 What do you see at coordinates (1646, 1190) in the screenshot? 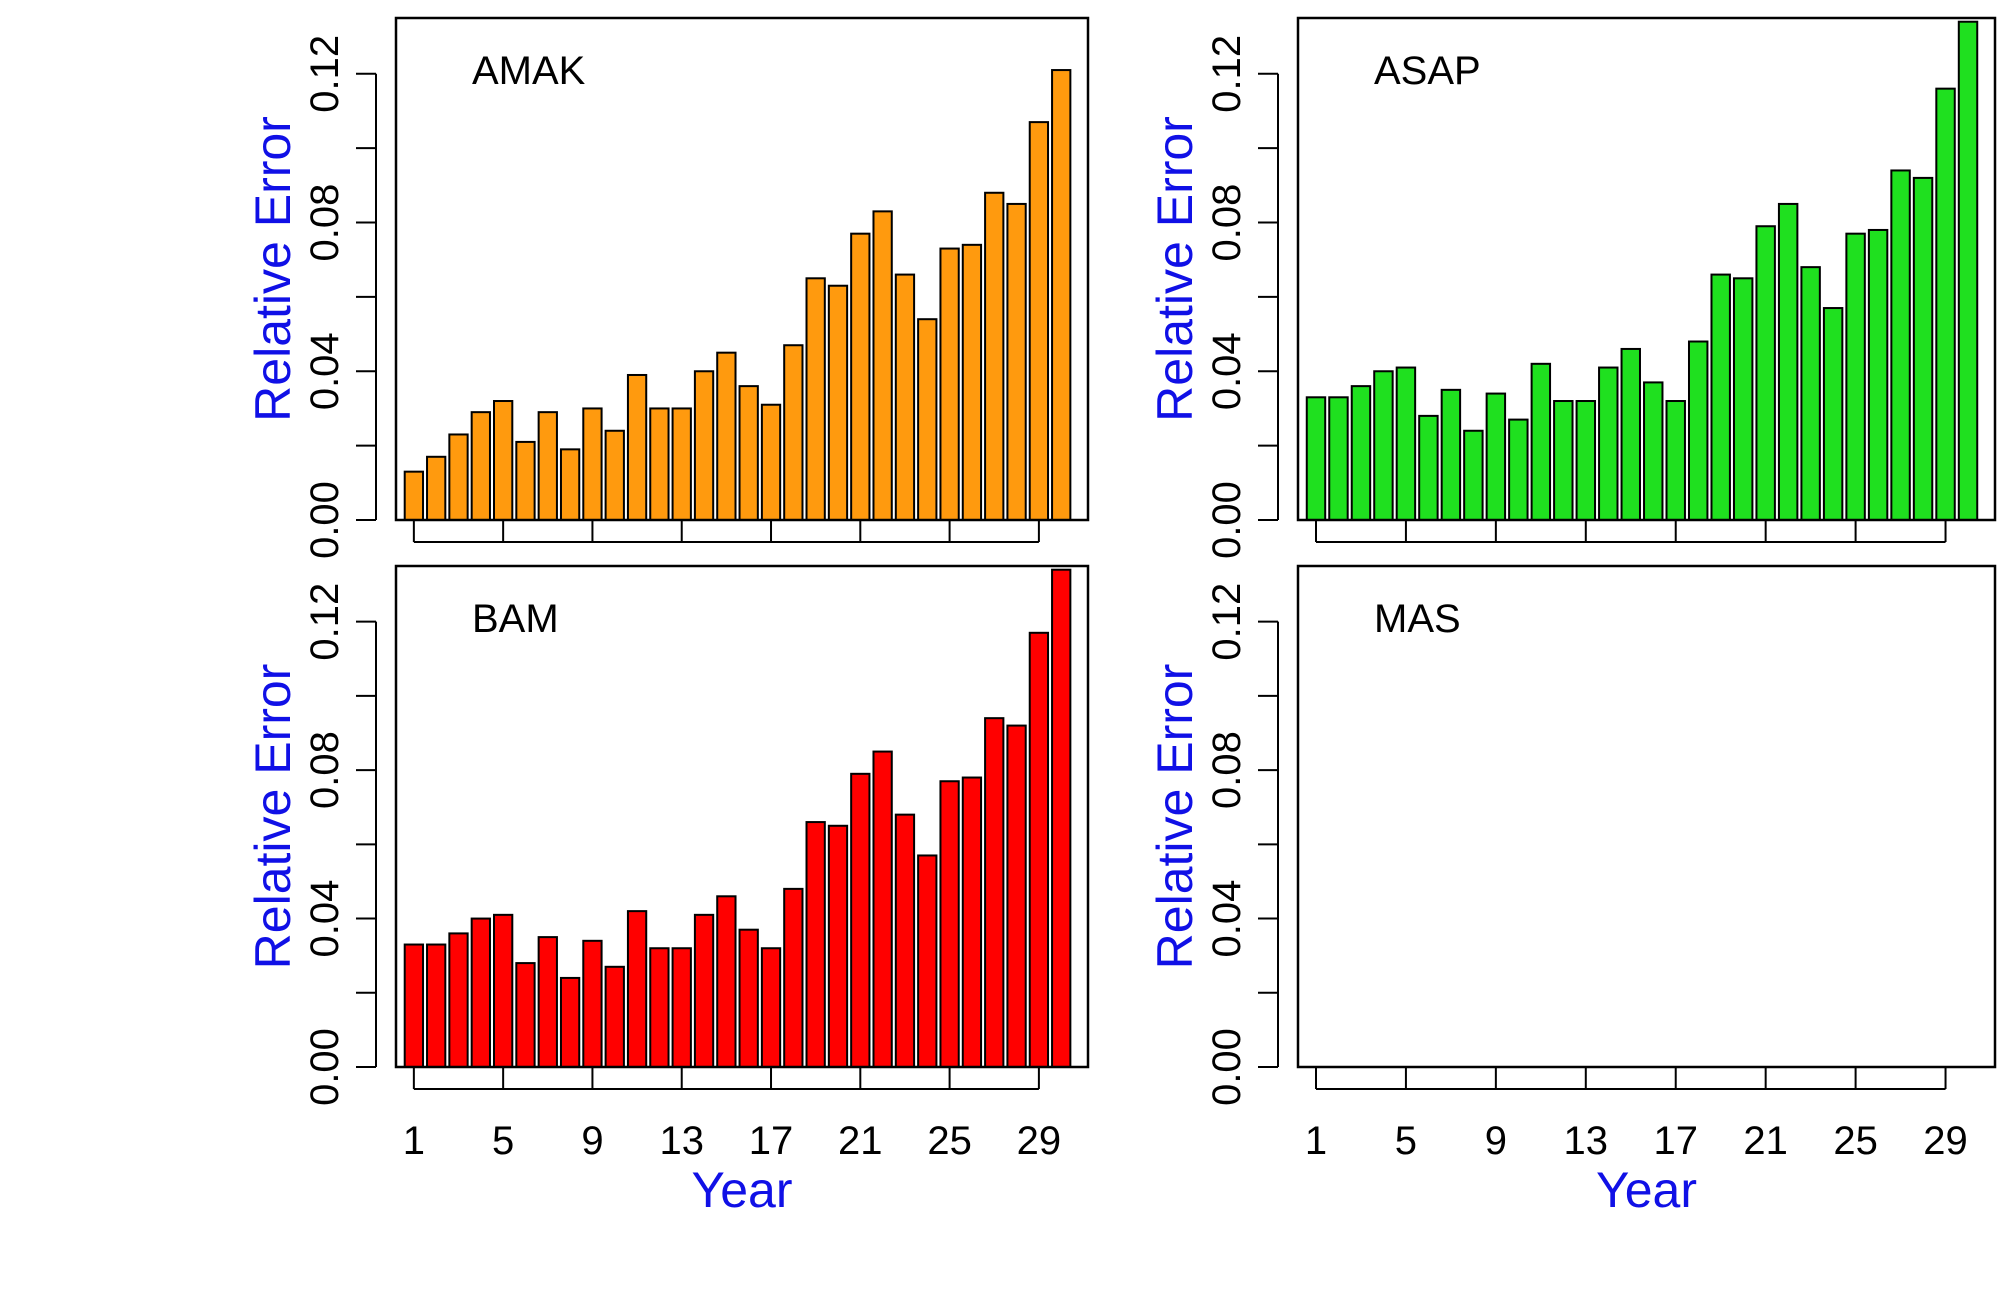
I see `x-axis-title: Year` at bounding box center [1646, 1190].